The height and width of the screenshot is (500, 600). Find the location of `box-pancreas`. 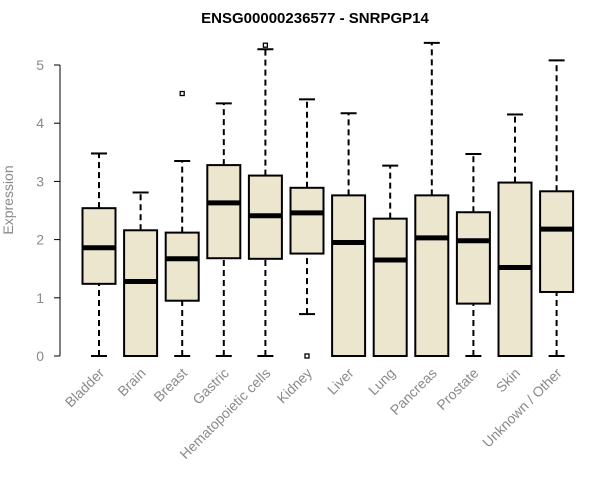

box-pancreas is located at coordinates (432, 199).